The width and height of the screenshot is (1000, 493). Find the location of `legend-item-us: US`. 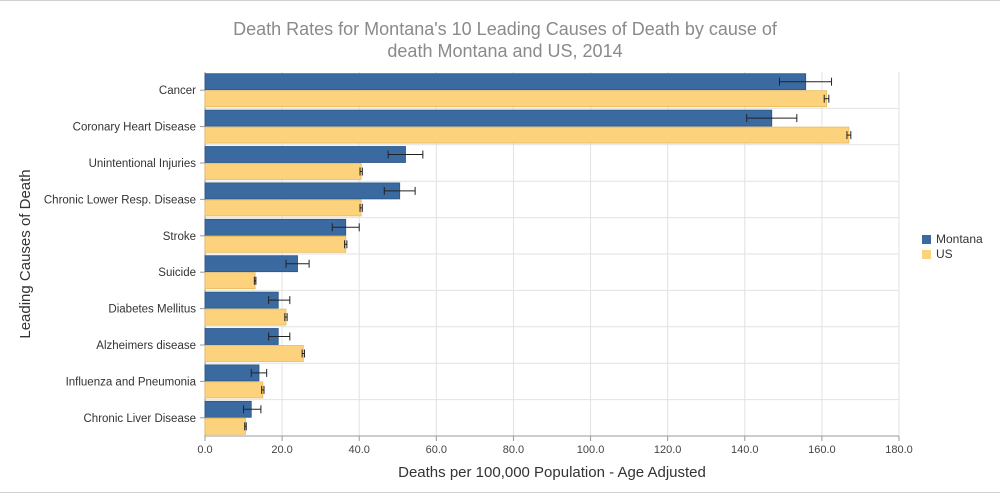

legend-item-us: US is located at coordinates (952, 254).